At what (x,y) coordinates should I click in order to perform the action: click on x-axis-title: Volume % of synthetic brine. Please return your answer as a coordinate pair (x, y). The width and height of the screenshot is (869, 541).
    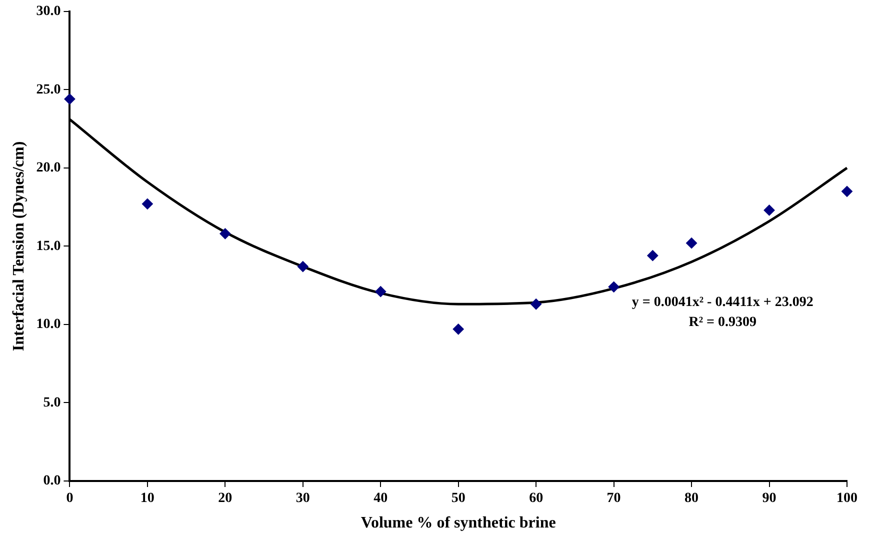
    Looking at the image, I should click on (458, 523).